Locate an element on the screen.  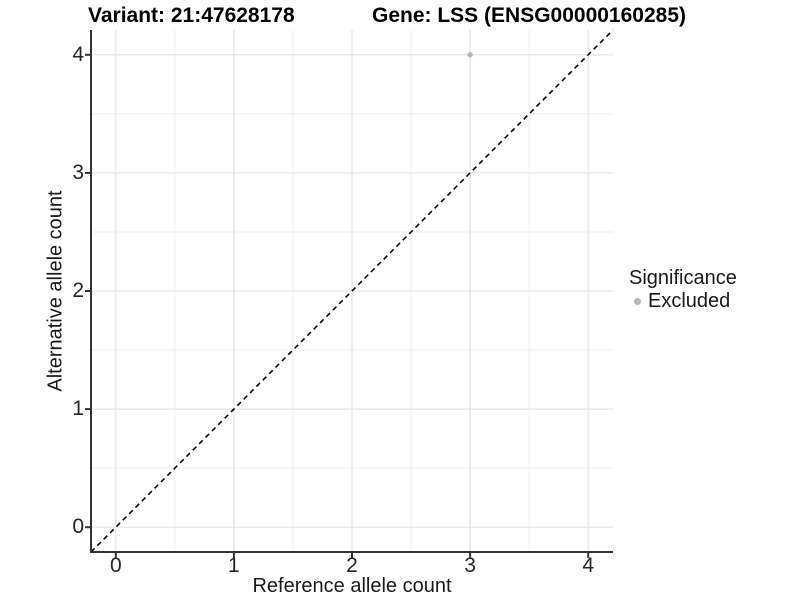
y-tick-label: 3 is located at coordinates (78, 172).